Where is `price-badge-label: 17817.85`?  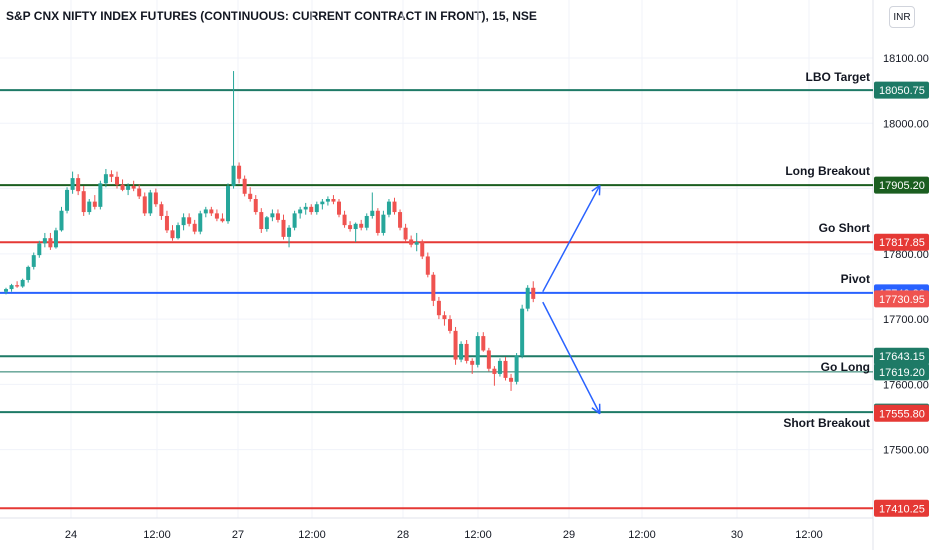
price-badge-label: 17817.85 is located at coordinates (902, 243).